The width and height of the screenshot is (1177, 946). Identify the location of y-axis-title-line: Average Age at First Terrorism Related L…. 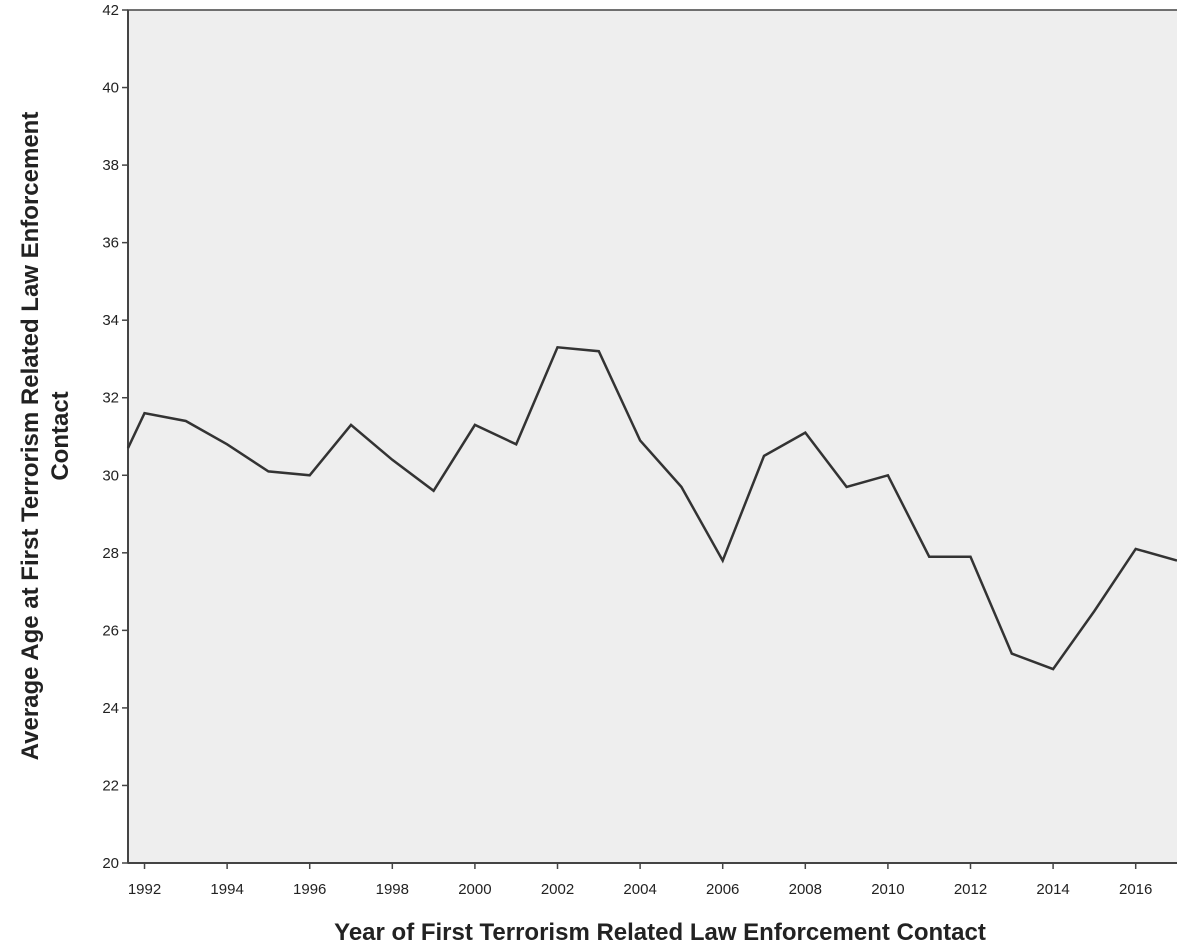
(30, 436).